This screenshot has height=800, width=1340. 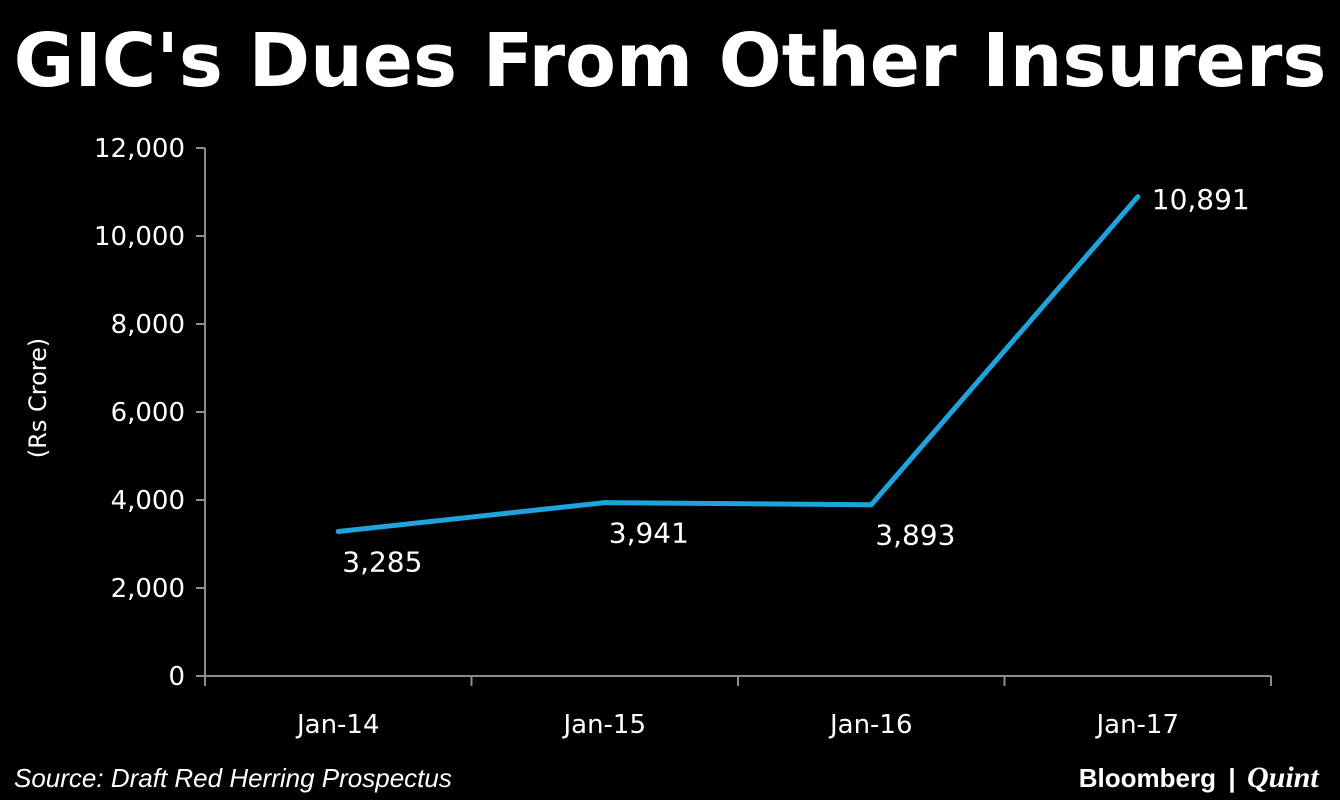 What do you see at coordinates (38, 398) in the screenshot?
I see `y-axis-label: (Rs Crore)` at bounding box center [38, 398].